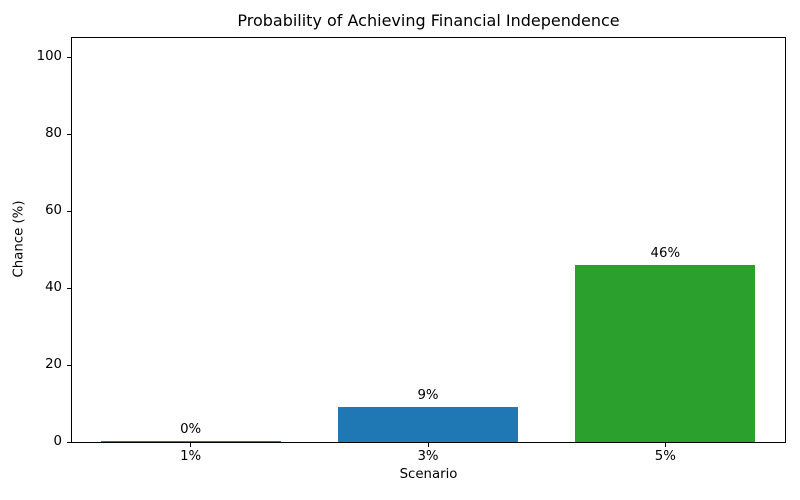 This screenshot has height=500, width=800. Describe the element at coordinates (428, 396) in the screenshot. I see `bar-value-label: 9%` at that location.